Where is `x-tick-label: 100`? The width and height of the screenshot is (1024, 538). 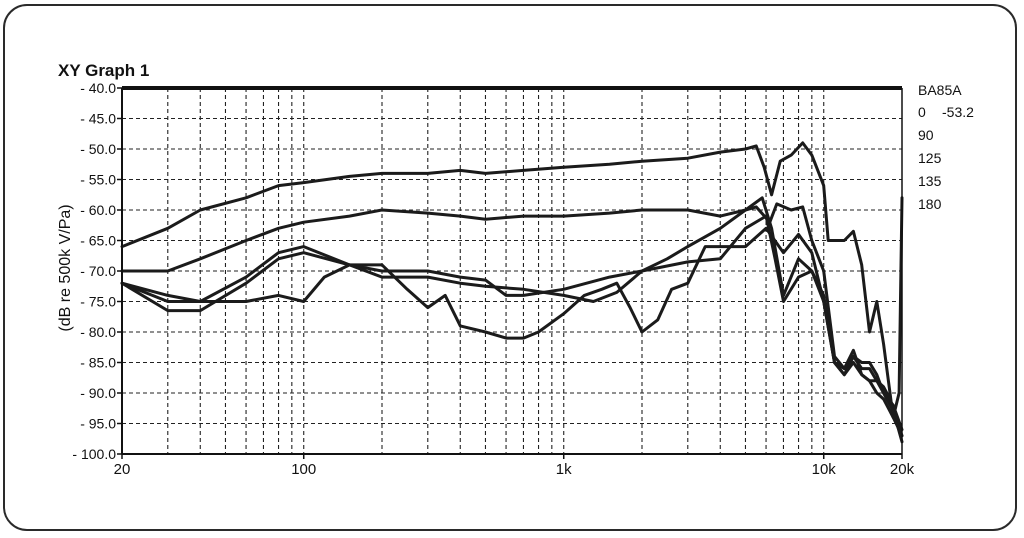
x-tick-label: 100 is located at coordinates (303, 469).